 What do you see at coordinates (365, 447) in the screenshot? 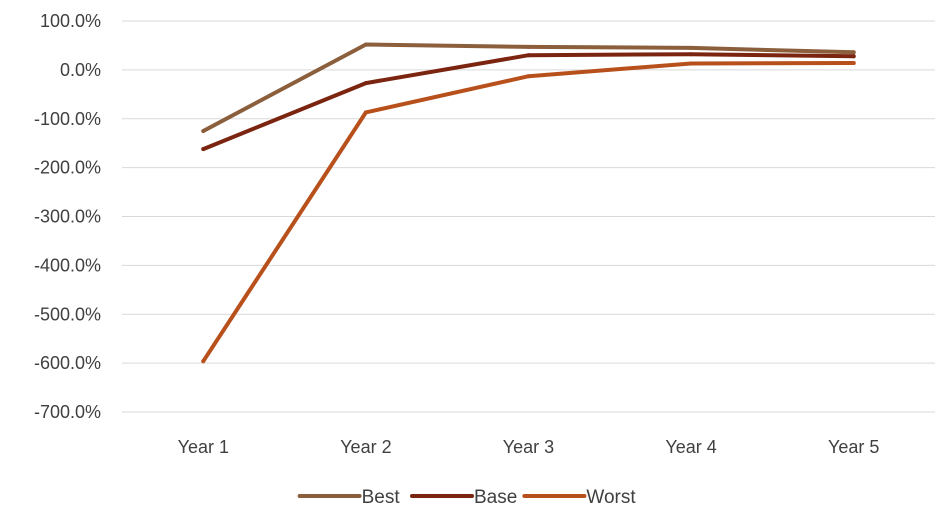
I see `x-tick-label: Year 2` at bounding box center [365, 447].